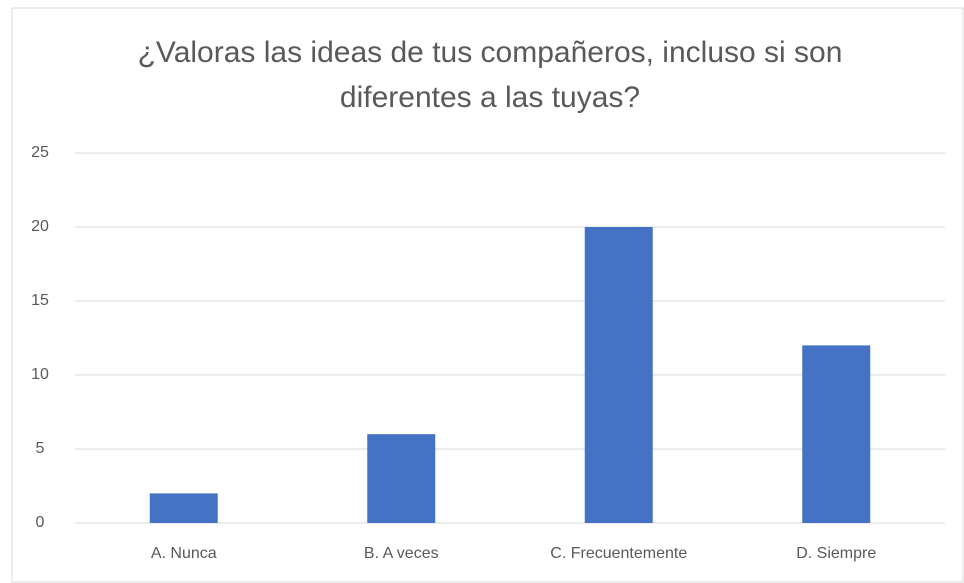 The width and height of the screenshot is (964, 583). What do you see at coordinates (836, 553) in the screenshot?
I see `x-tick-label: D. Siempre` at bounding box center [836, 553].